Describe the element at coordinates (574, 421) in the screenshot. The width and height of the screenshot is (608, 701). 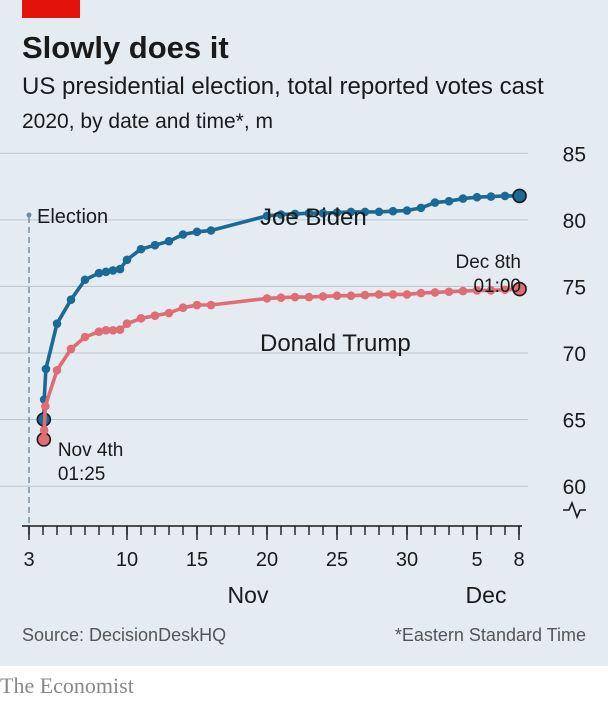
I see `y-tick-label-65: 65` at that location.